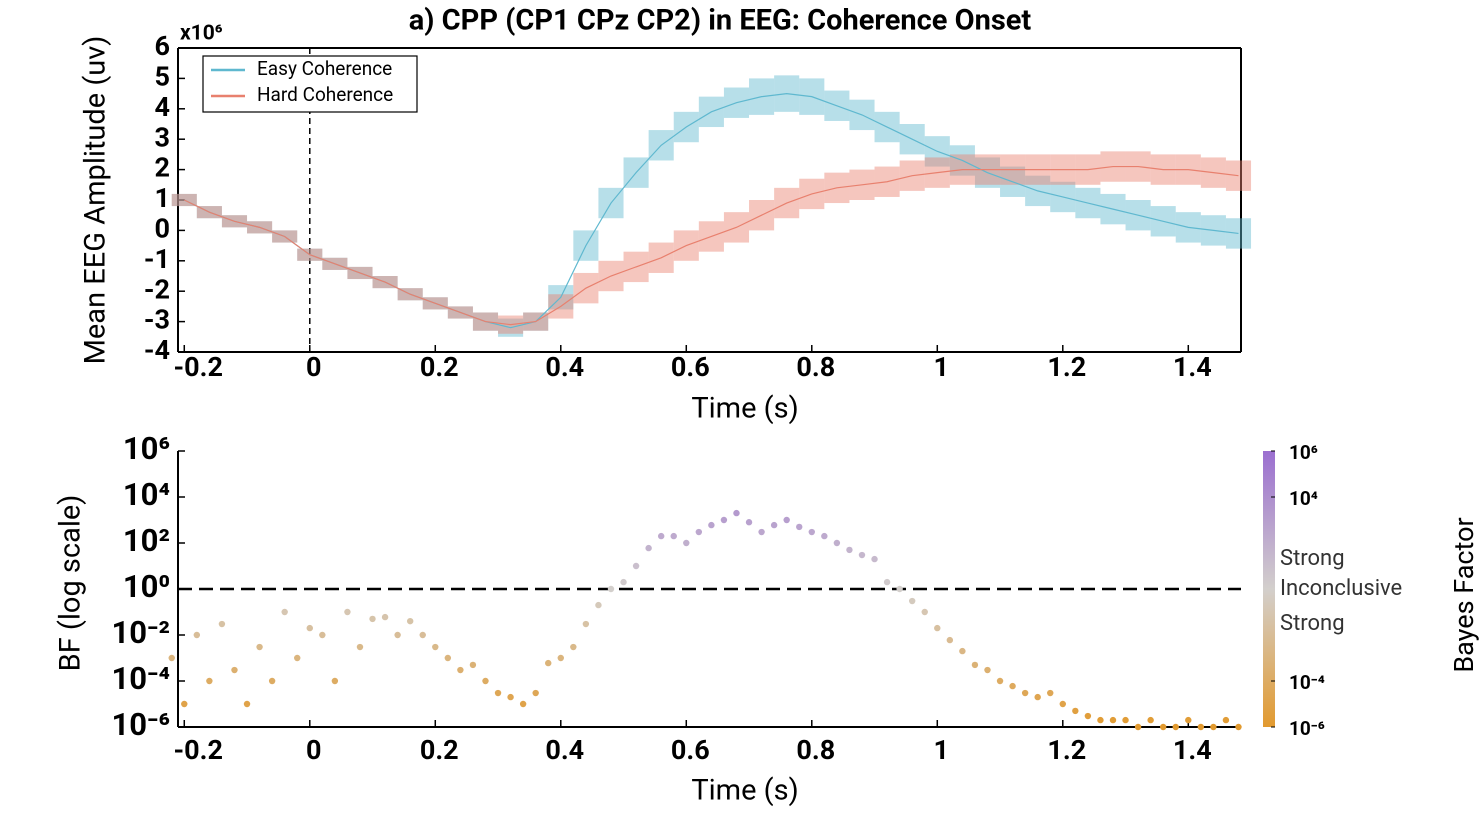  What do you see at coordinates (146, 494) in the screenshot?
I see `y-tick-label: 10⁴` at bounding box center [146, 494].